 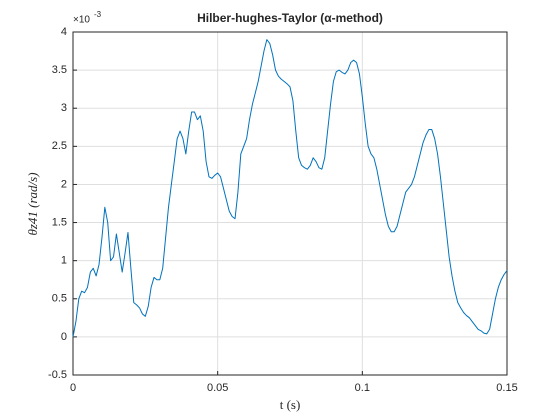 What do you see at coordinates (57, 375) in the screenshot?
I see `y-tick-label: -0.5` at bounding box center [57, 375].